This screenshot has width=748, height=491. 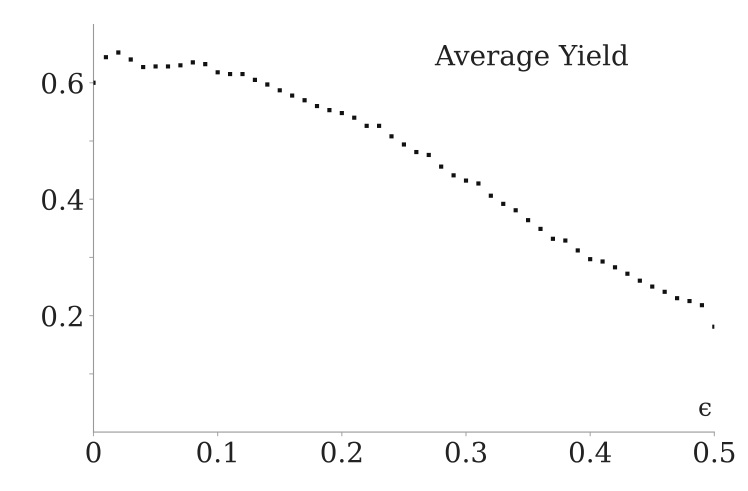 What do you see at coordinates (590, 452) in the screenshot?
I see `x-tick-label: 0.4` at bounding box center [590, 452].